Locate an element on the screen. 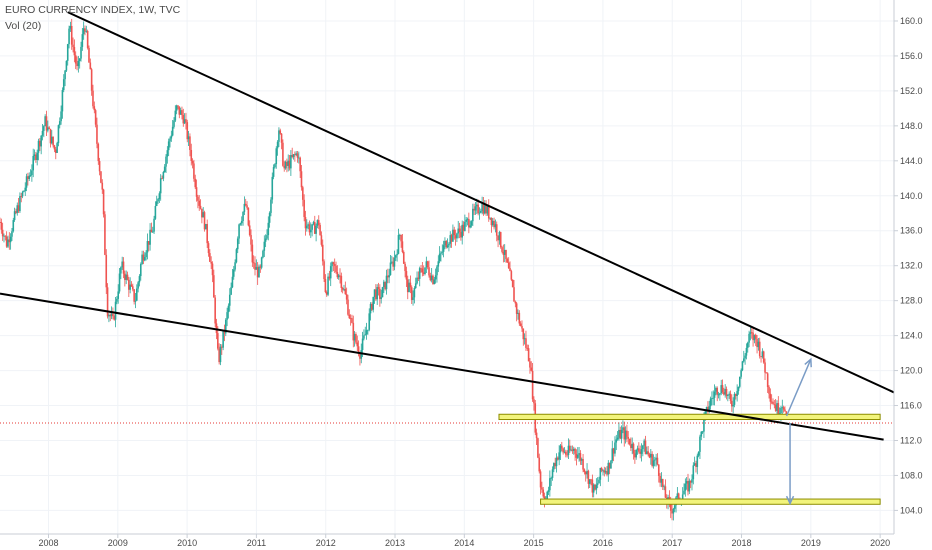 This screenshot has width=932, height=550. down-arrow is located at coordinates (790, 464).